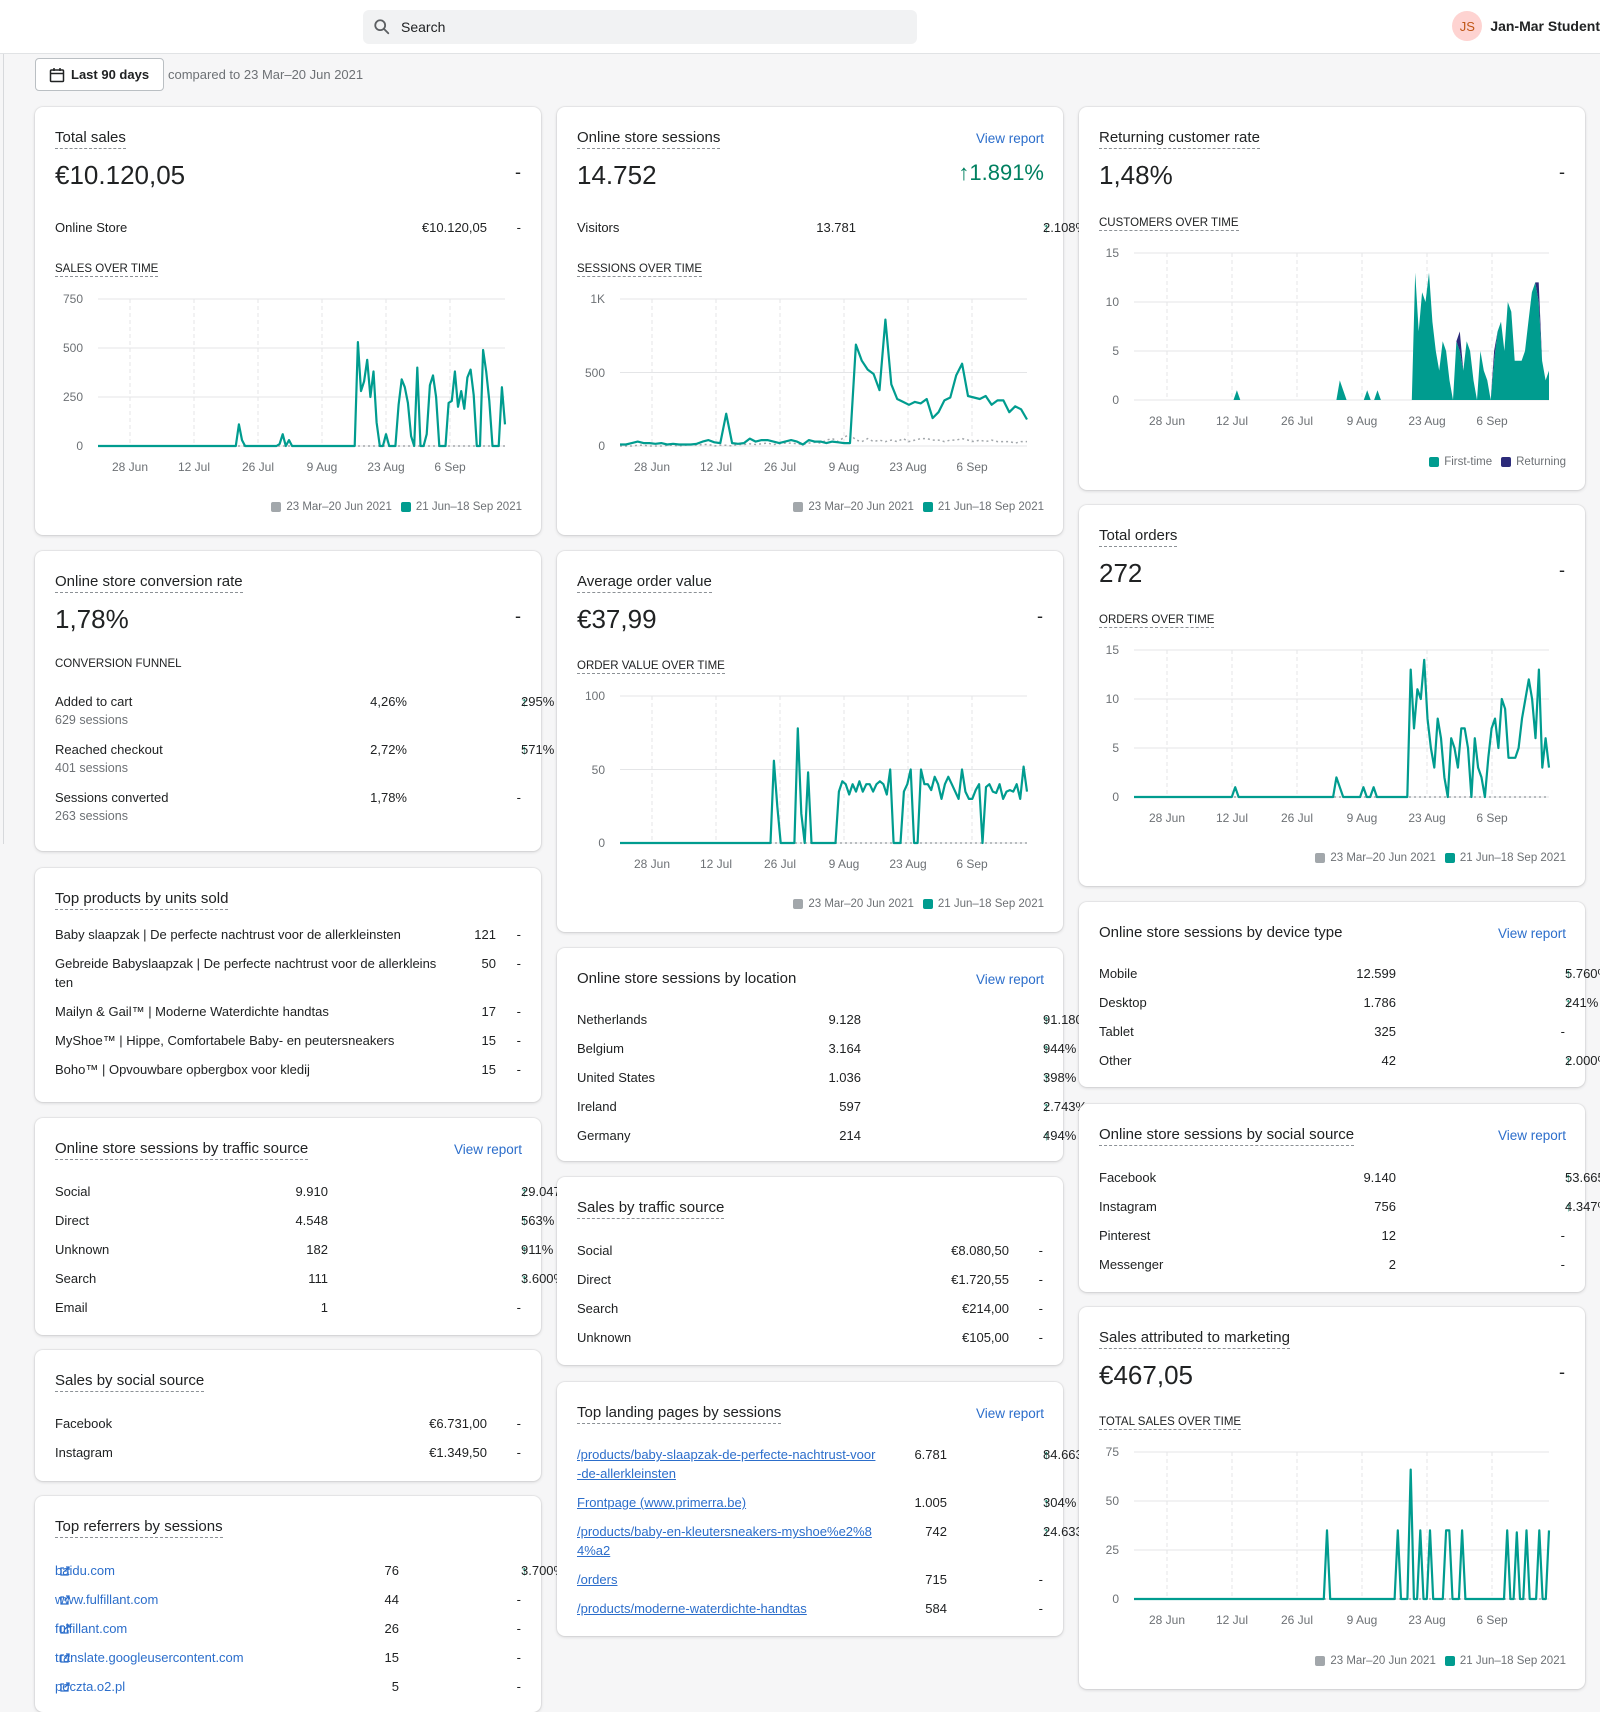 Image resolution: width=1600 pixels, height=1712 pixels. What do you see at coordinates (288, 1689) in the screenshot?
I see `referrer-row: poczta.o2.pl 5 -` at bounding box center [288, 1689].